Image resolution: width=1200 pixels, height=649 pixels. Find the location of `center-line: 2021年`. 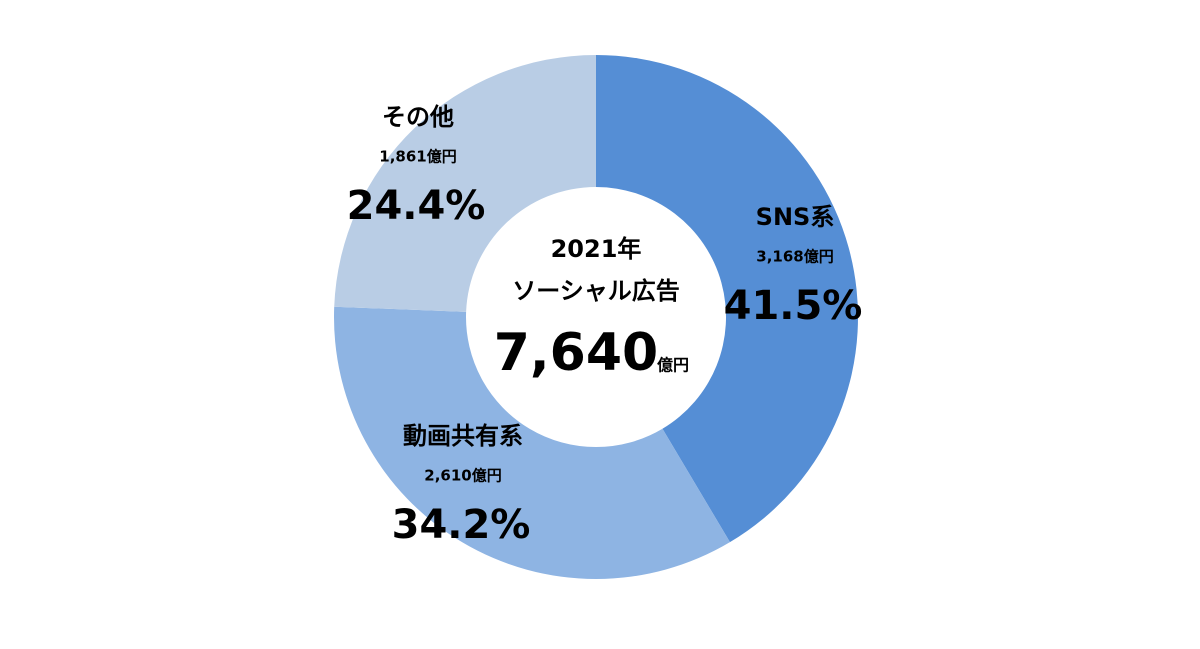

center-line: 2021年 is located at coordinates (596, 249).